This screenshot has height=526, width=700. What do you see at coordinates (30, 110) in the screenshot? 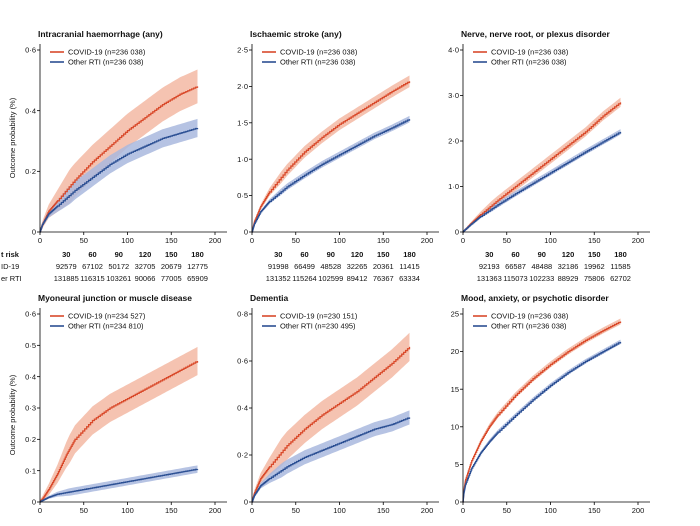
I see `y-tick-label: 0·4` at bounding box center [30, 110].